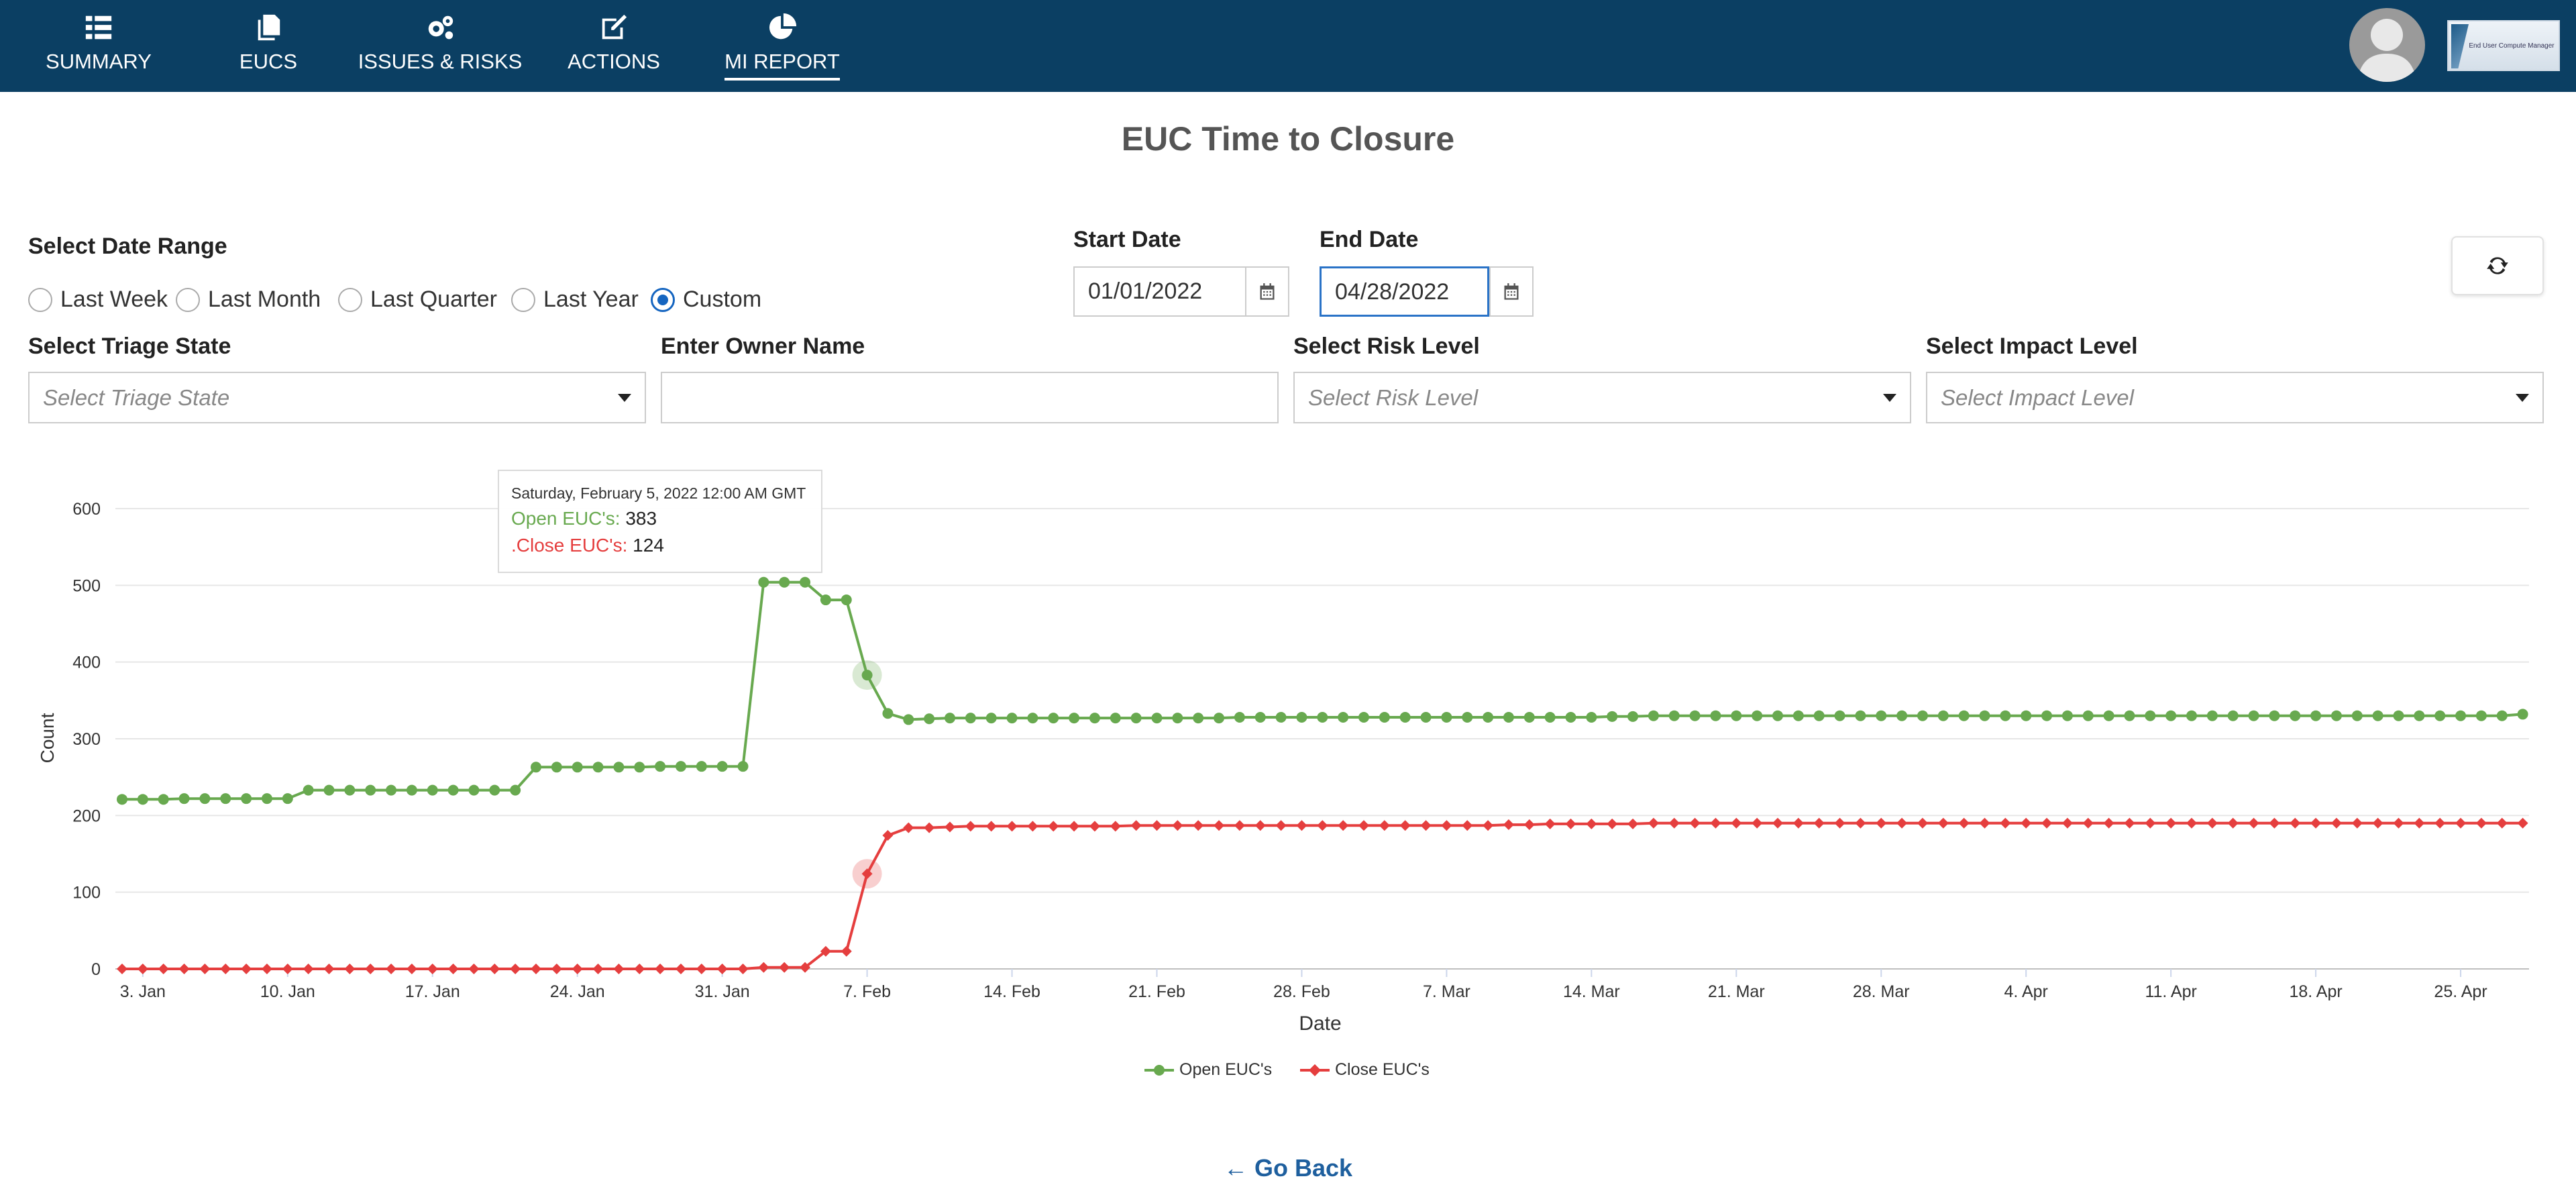  What do you see at coordinates (1602, 397) in the screenshot?
I see `risk-select: Select Risk Level` at bounding box center [1602, 397].